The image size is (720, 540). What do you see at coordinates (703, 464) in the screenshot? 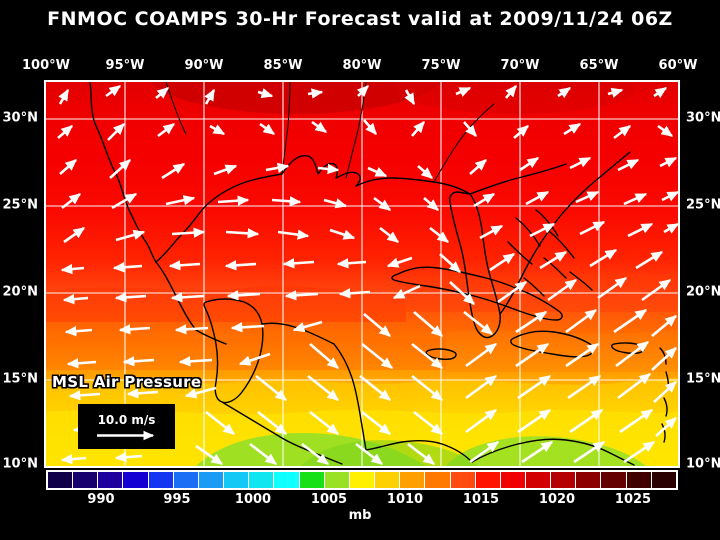
I see `lat-tick-label-right: 10°N` at bounding box center [703, 464].